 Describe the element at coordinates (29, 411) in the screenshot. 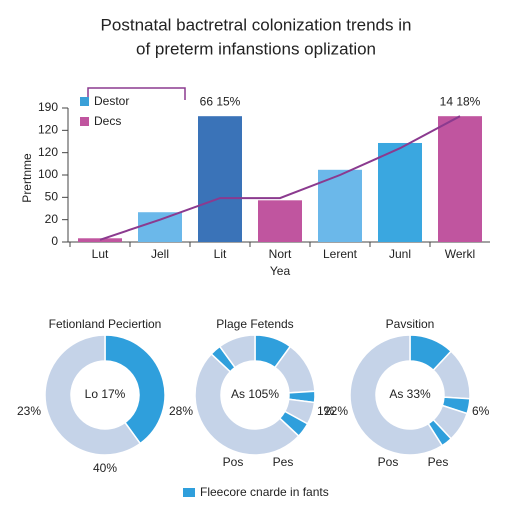

I see `pie-label: 23%` at that location.